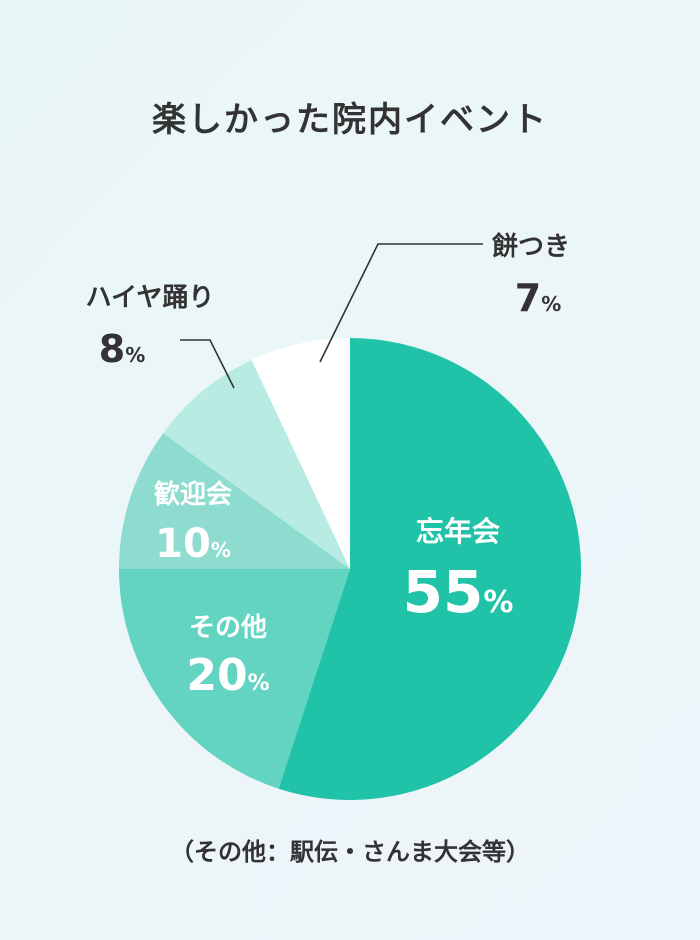  What do you see at coordinates (531, 246) in the screenshot?
I see `slice-4-label: 餅つき` at bounding box center [531, 246].